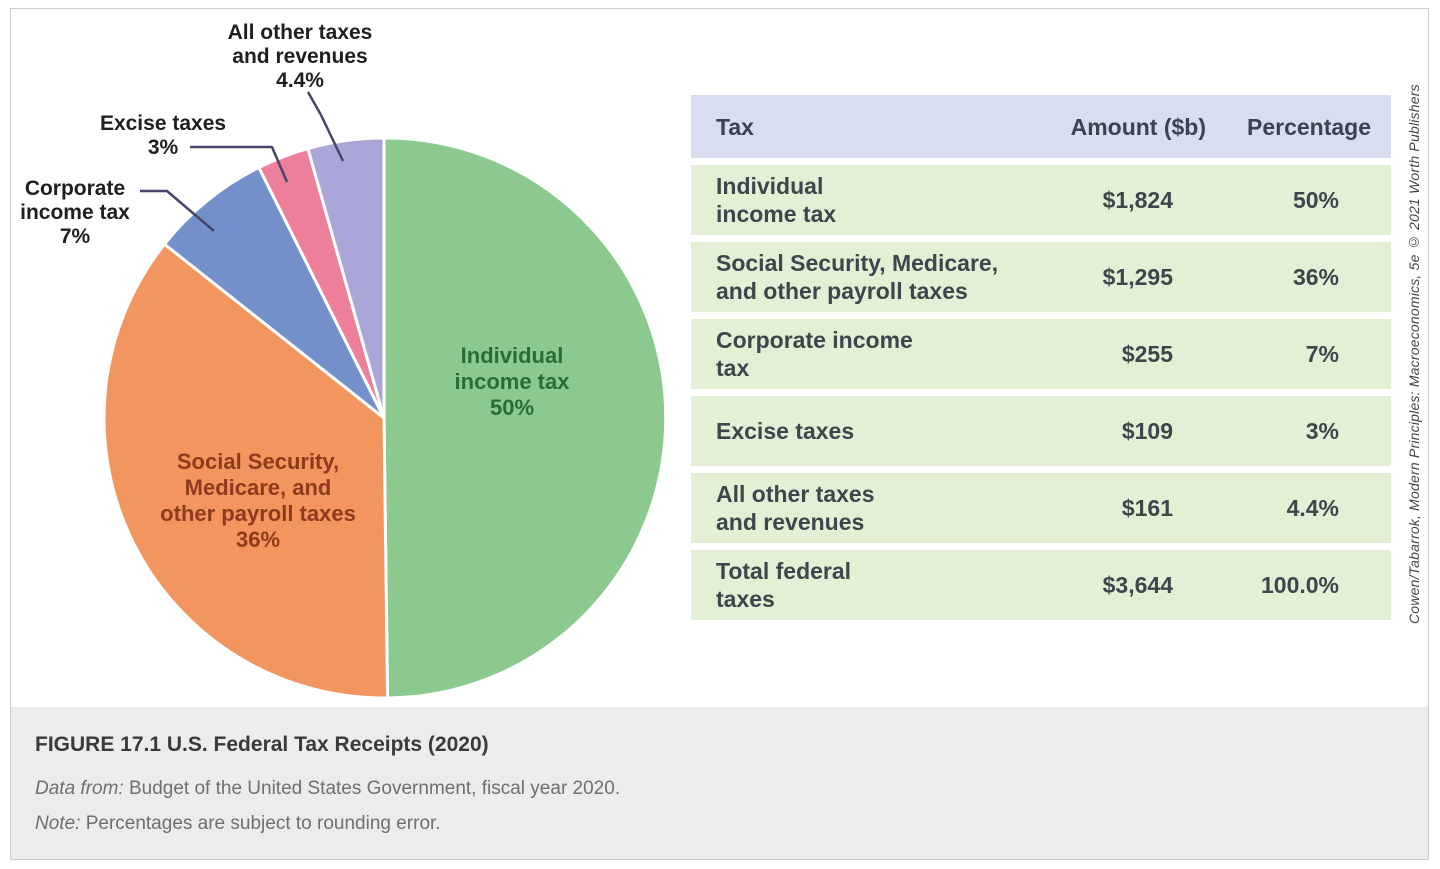  I want to click on table-row-total: Total federal taxes $3,644 100.0%, so click(1041, 585).